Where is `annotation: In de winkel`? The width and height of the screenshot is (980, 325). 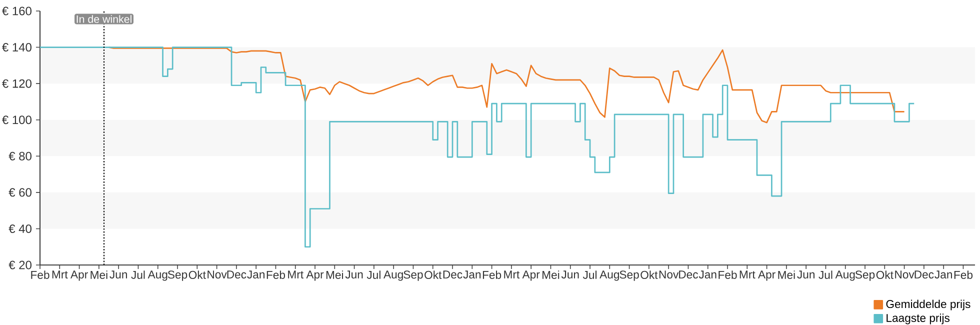 annotation: In de winkel is located at coordinates (104, 19).